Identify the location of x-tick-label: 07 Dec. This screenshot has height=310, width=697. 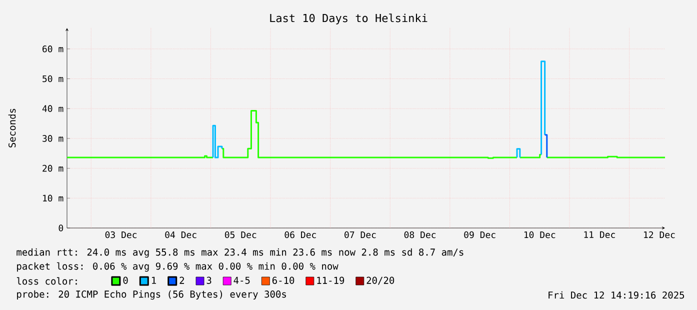
(360, 234).